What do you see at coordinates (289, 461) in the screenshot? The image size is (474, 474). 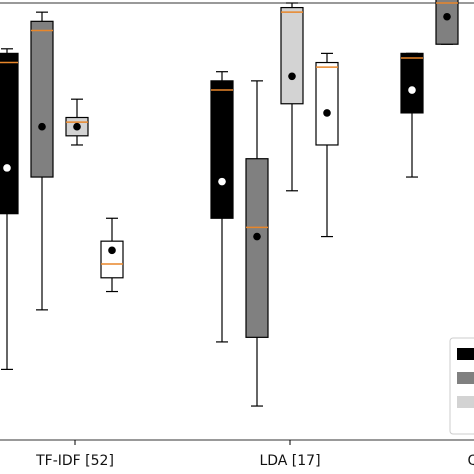 I see `x-tick-label: LDA [17]` at bounding box center [289, 461].